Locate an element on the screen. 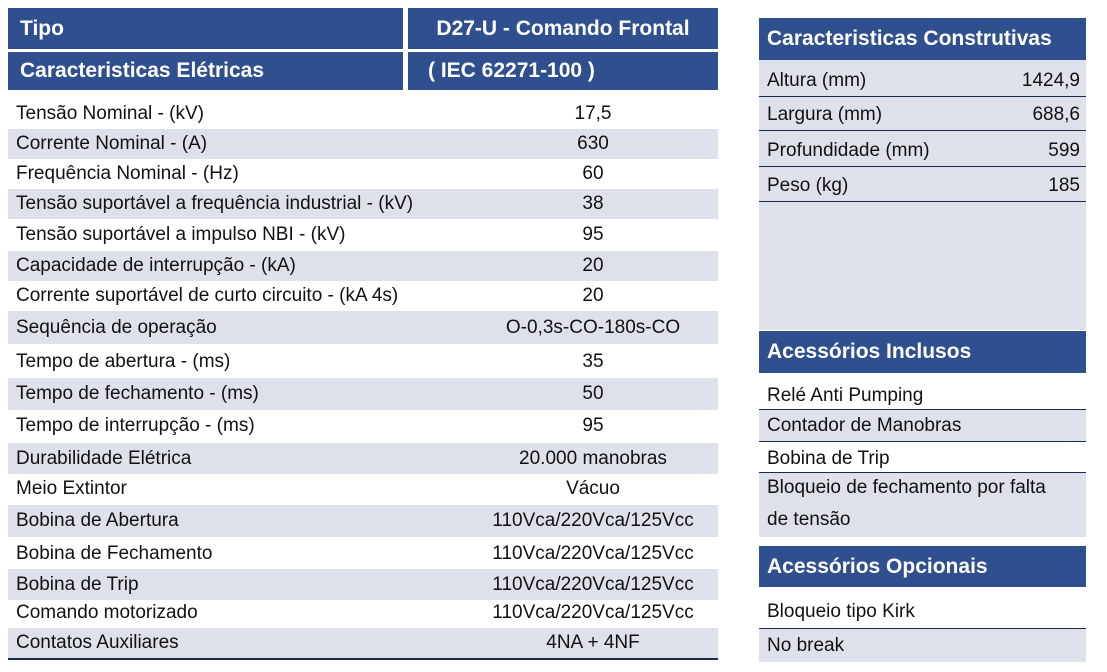 Image resolution: width=1107 pixels, height=672 pixels. row-value: 1424,9 is located at coordinates (1050, 80).